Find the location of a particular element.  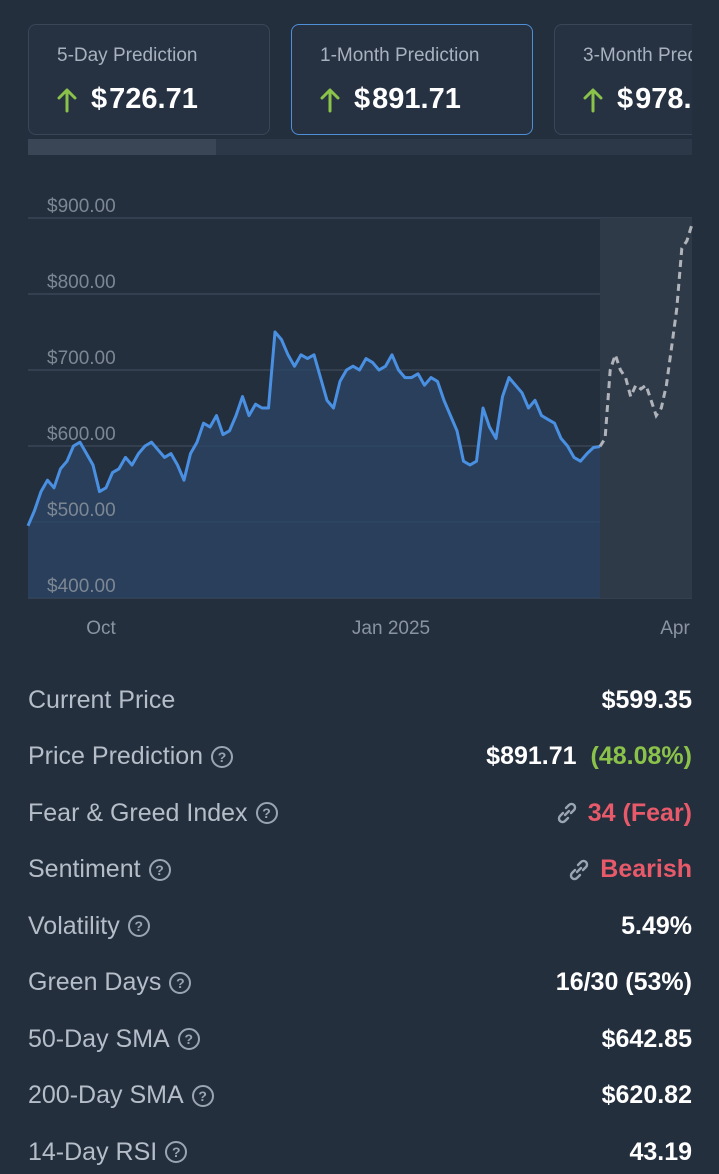

card-amount: 978.79 is located at coordinates (663, 99).